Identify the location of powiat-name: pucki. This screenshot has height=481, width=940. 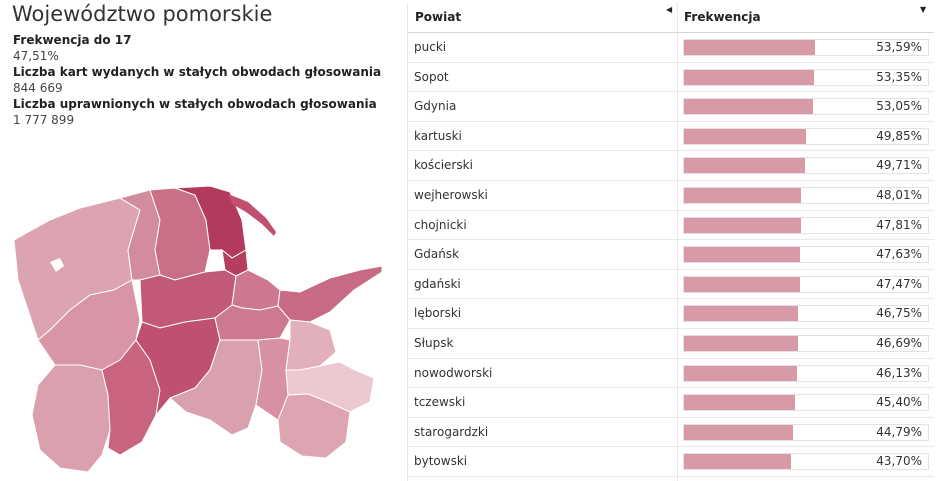
(430, 47).